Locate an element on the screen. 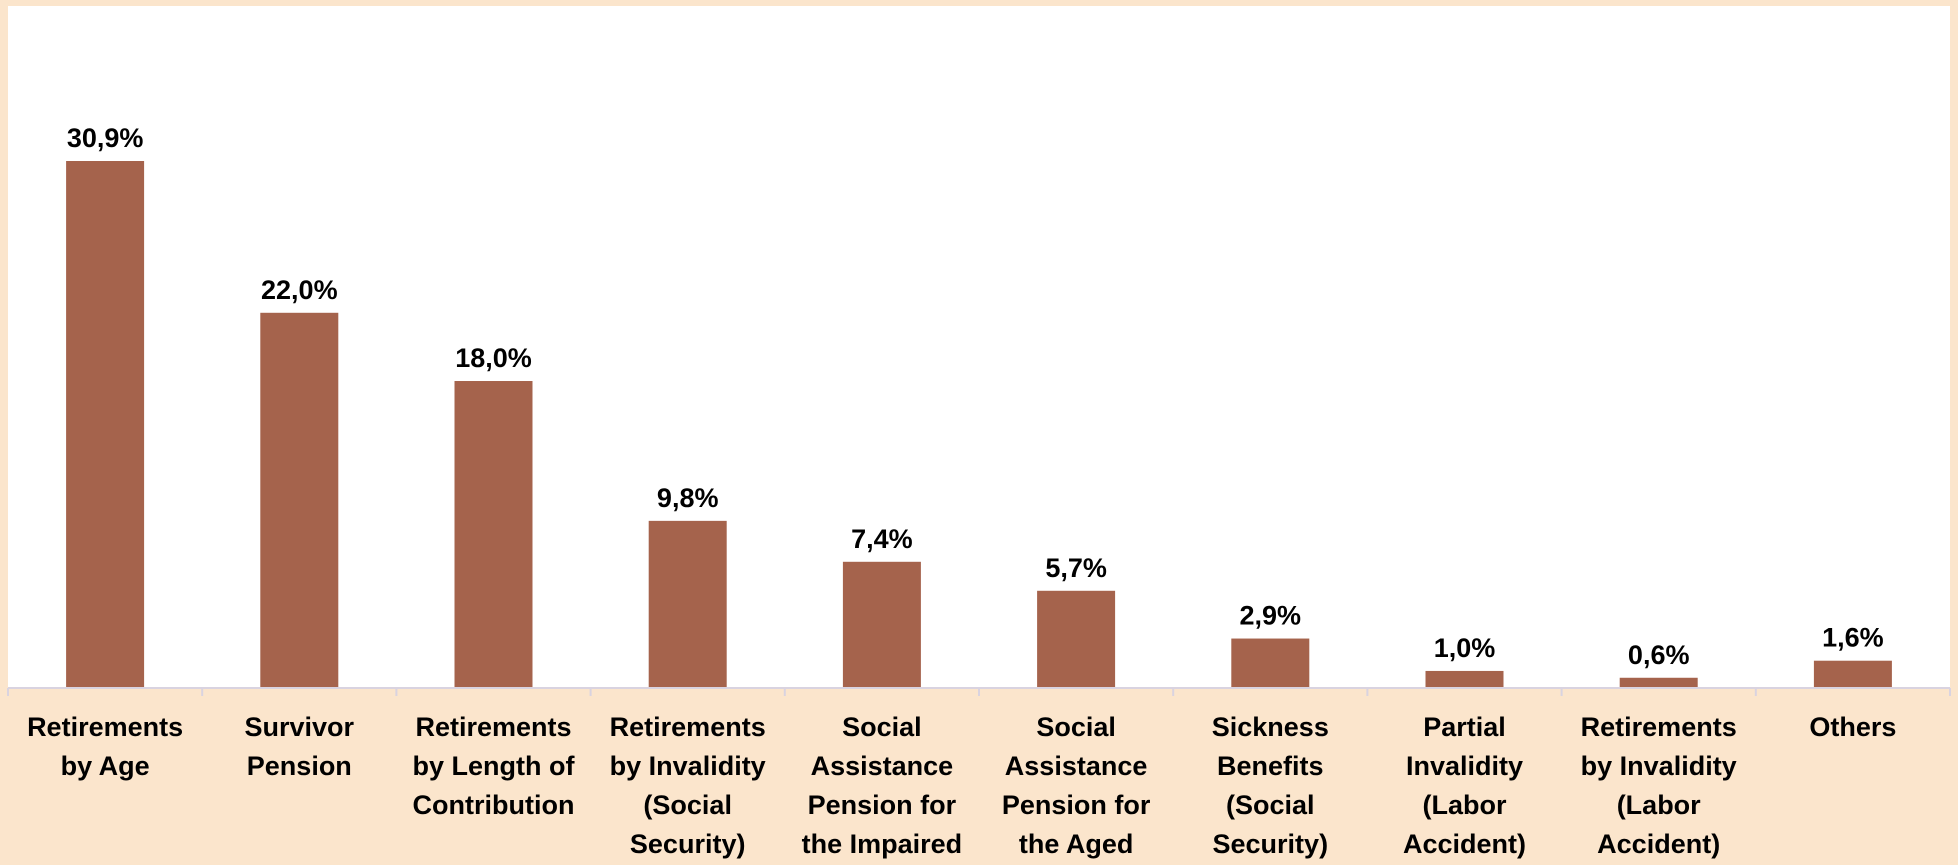 Image resolution: width=1958 pixels, height=865 pixels. category-label: Sickness Benefits (Social Security) is located at coordinates (1270, 786).